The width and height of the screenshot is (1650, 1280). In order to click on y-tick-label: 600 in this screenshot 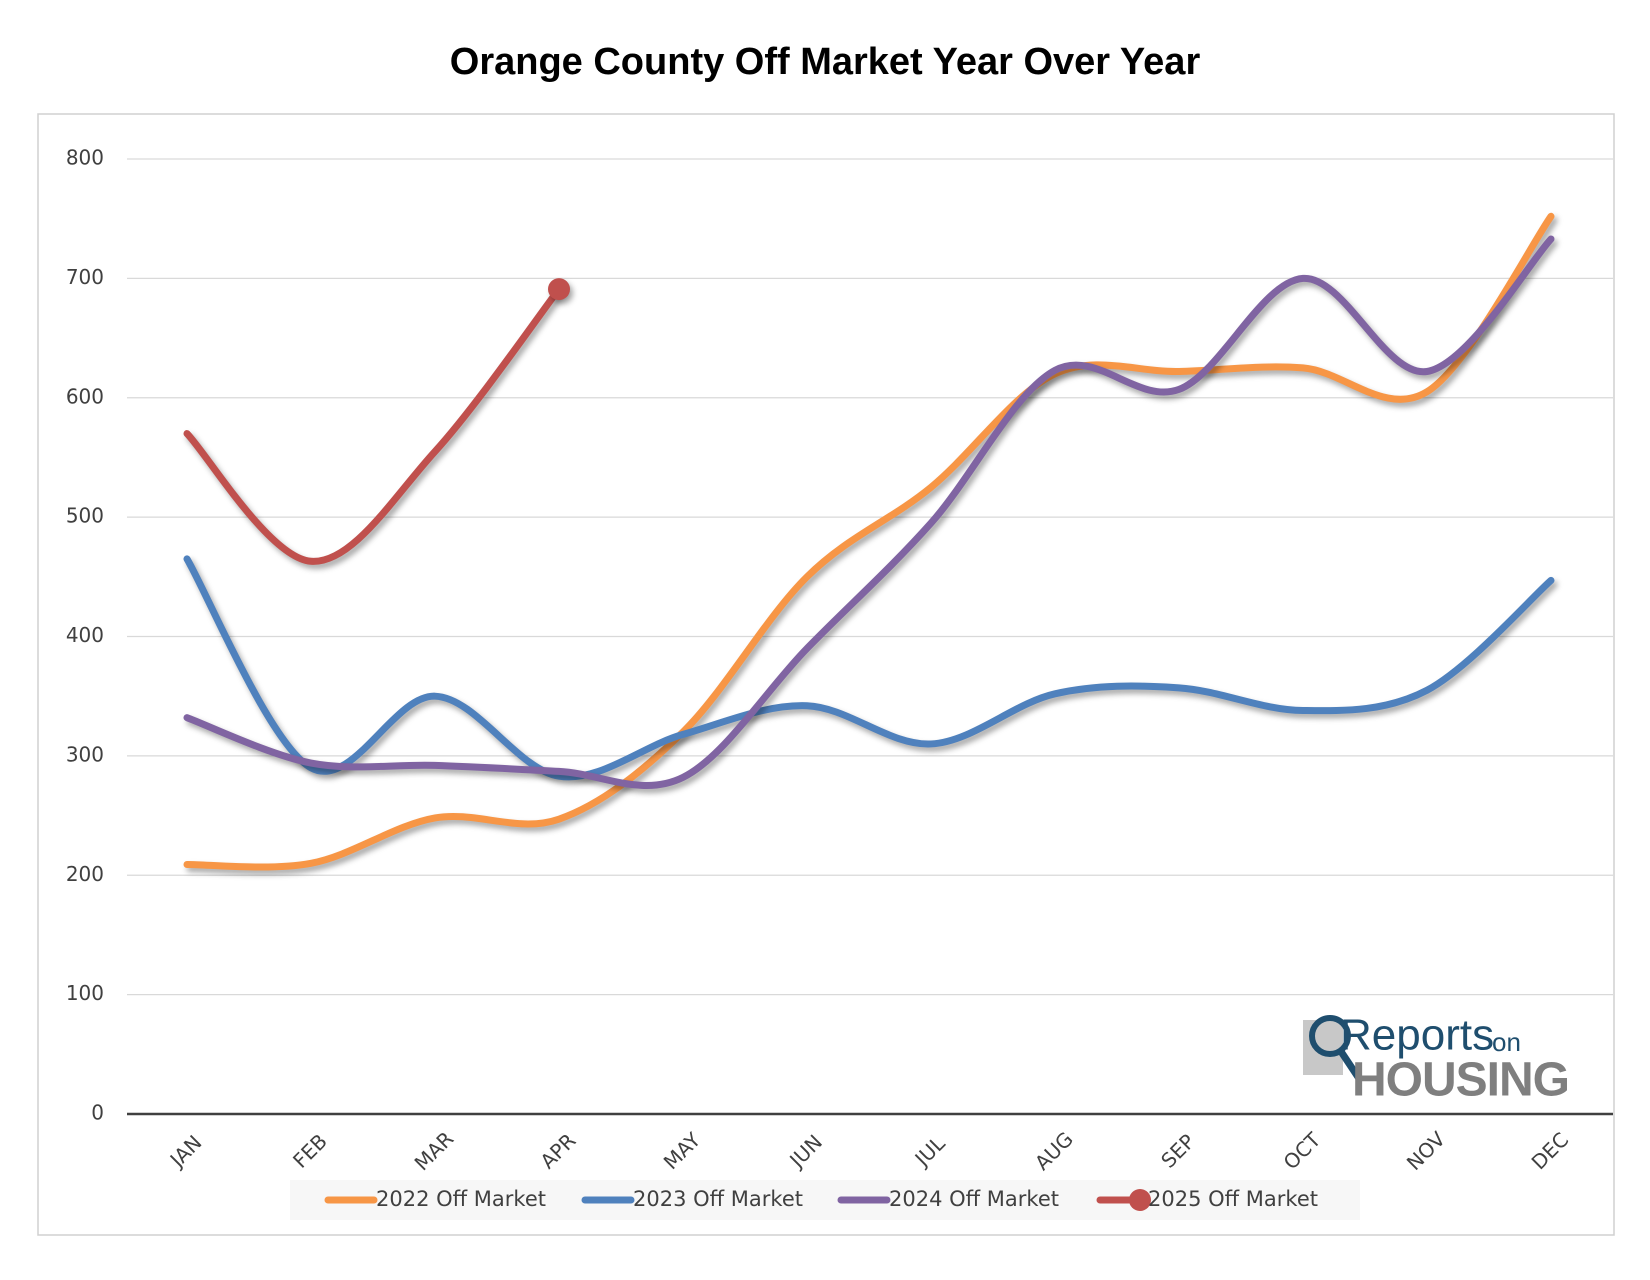, I will do `click(85, 396)`.